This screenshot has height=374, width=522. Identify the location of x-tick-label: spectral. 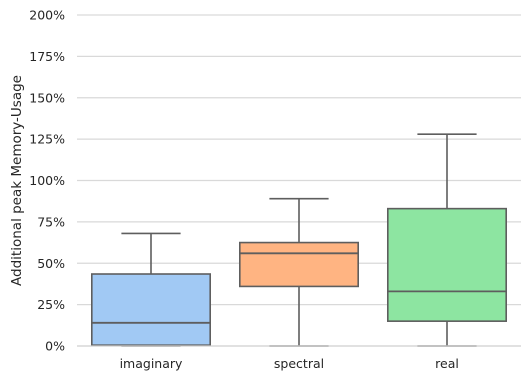
(299, 363).